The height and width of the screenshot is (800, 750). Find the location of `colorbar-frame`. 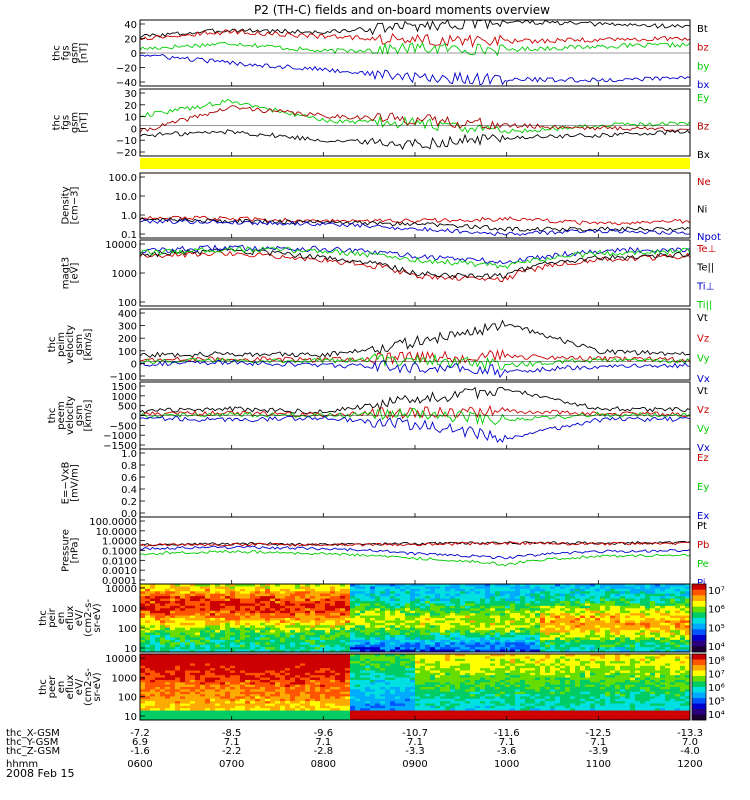

colorbar-frame is located at coordinates (699, 618).